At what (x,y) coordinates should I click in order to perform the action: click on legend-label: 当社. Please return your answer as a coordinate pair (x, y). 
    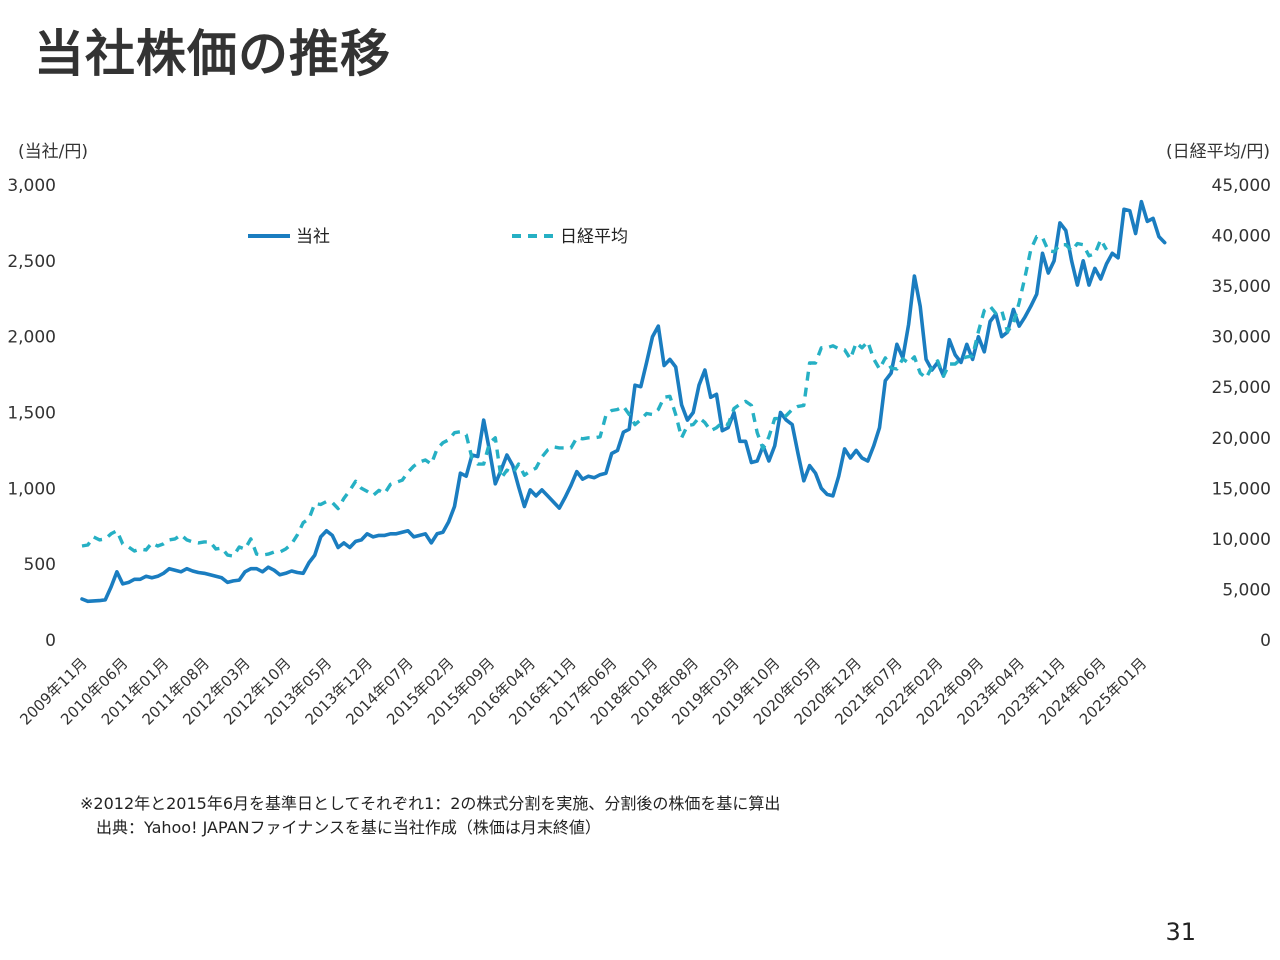
    Looking at the image, I should click on (313, 237).